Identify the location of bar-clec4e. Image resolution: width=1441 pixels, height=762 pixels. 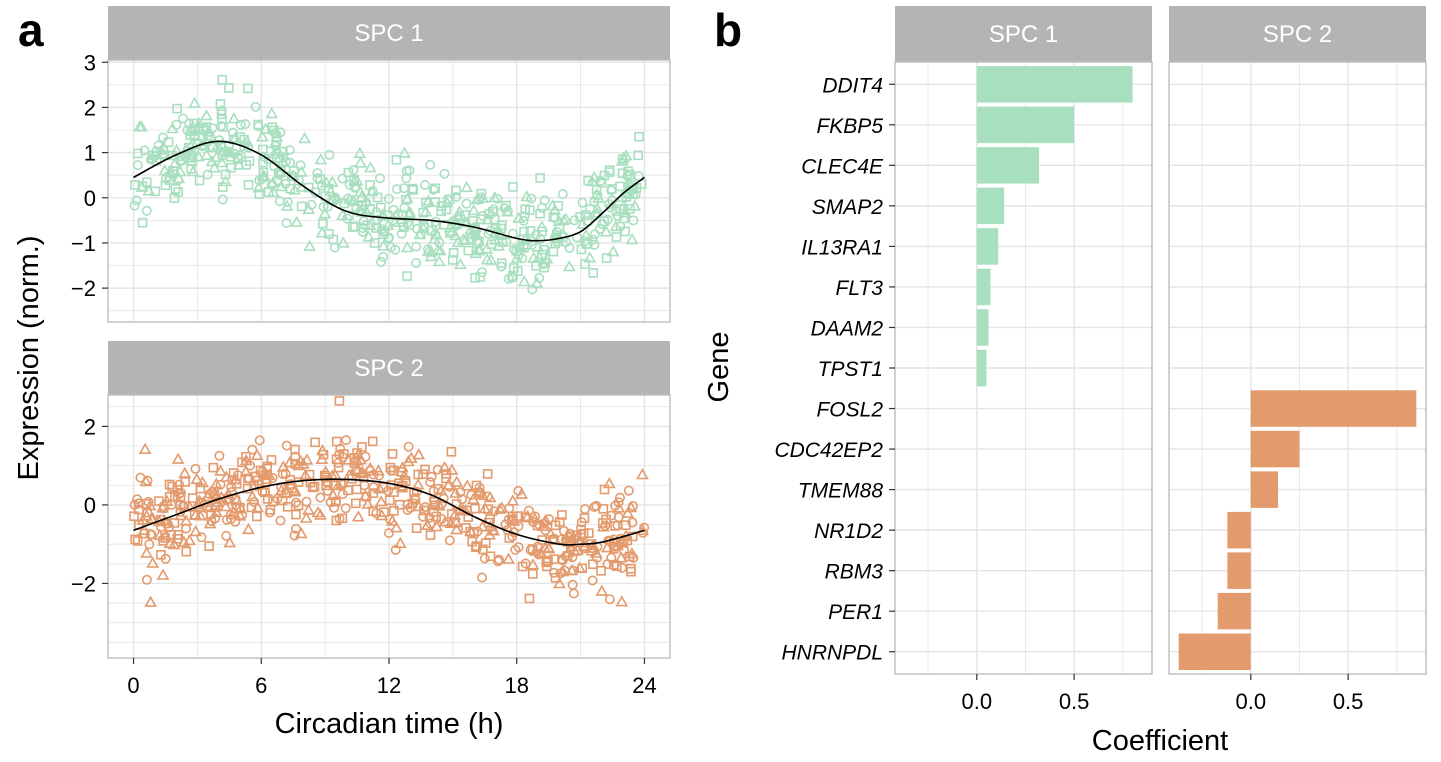
(1008, 165).